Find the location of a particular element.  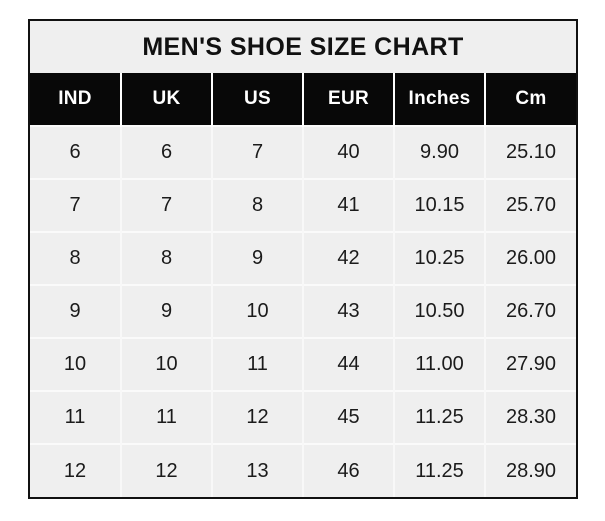

cell-us: 7 is located at coordinates (258, 152).